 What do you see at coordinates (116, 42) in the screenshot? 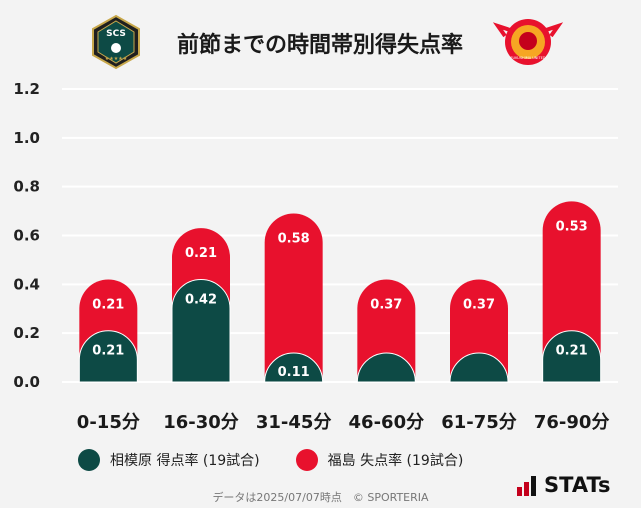
I see `left-club-logo: SCS ★★★★★` at bounding box center [116, 42].